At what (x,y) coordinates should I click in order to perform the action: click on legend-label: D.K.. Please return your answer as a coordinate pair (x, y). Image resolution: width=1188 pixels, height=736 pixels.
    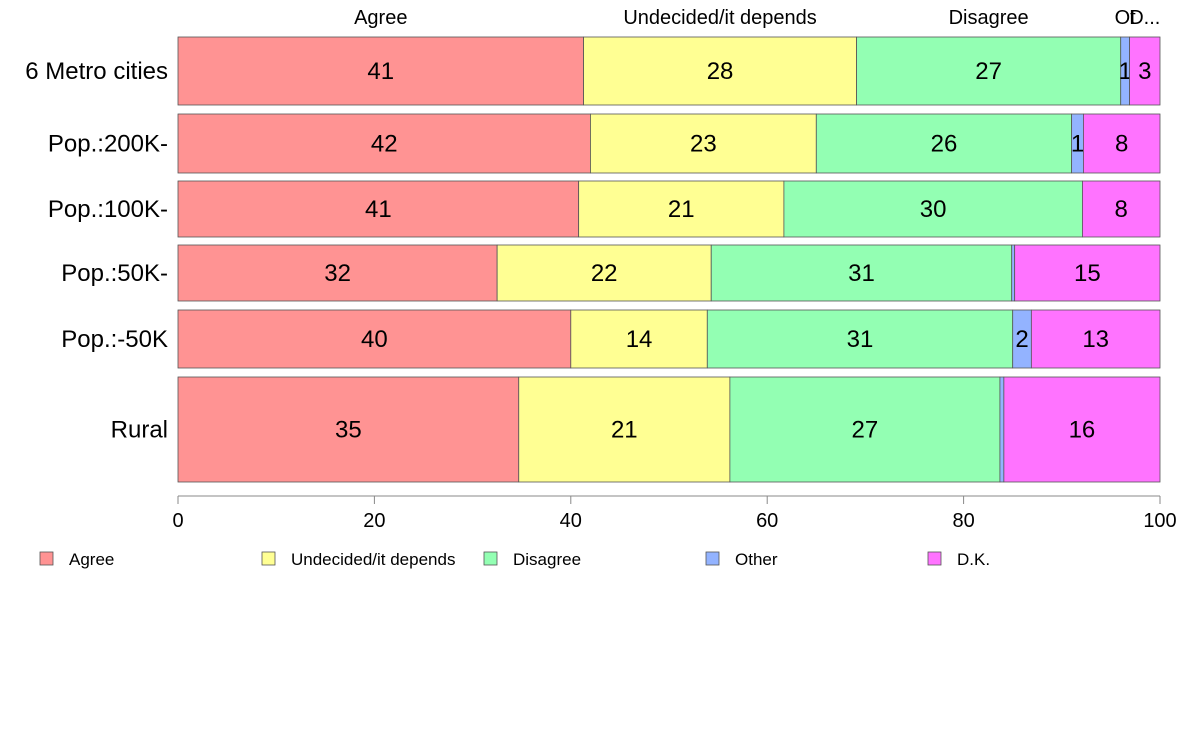
    Looking at the image, I should click on (973, 559).